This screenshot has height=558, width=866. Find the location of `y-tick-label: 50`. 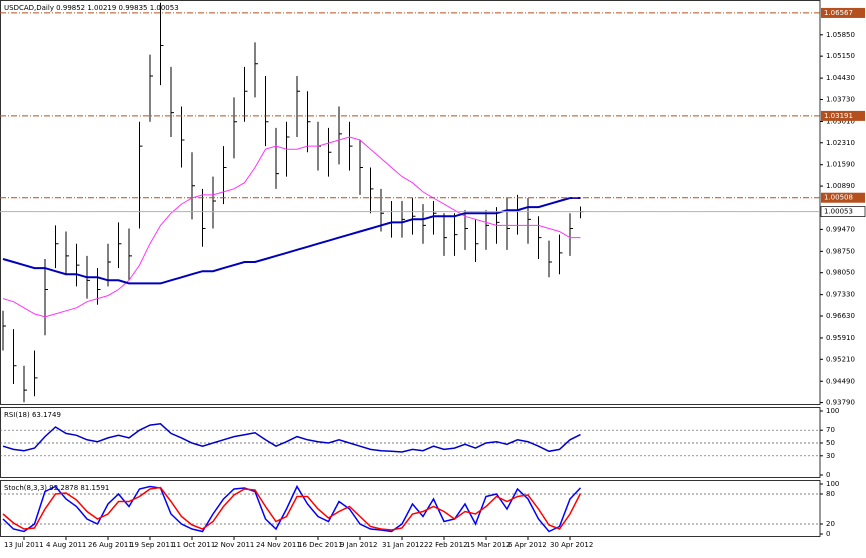

y-tick-label: 50 is located at coordinates (830, 443).